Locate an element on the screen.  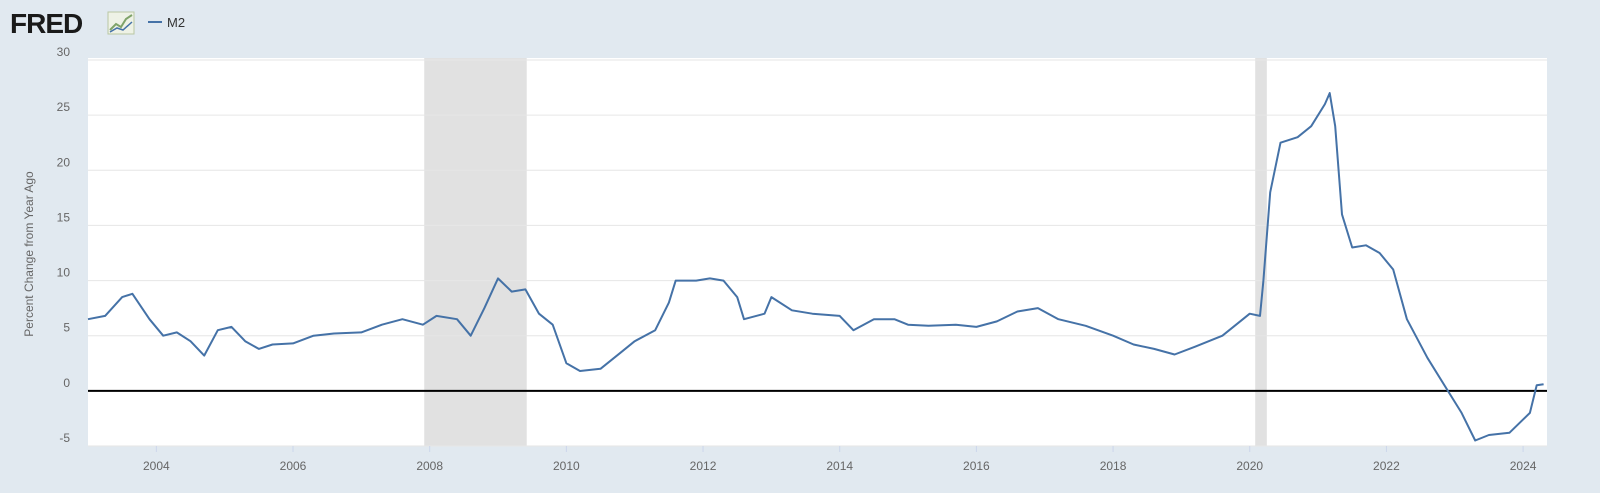
y-axis-label: Percent Change from Year Ago is located at coordinates (29, 254).